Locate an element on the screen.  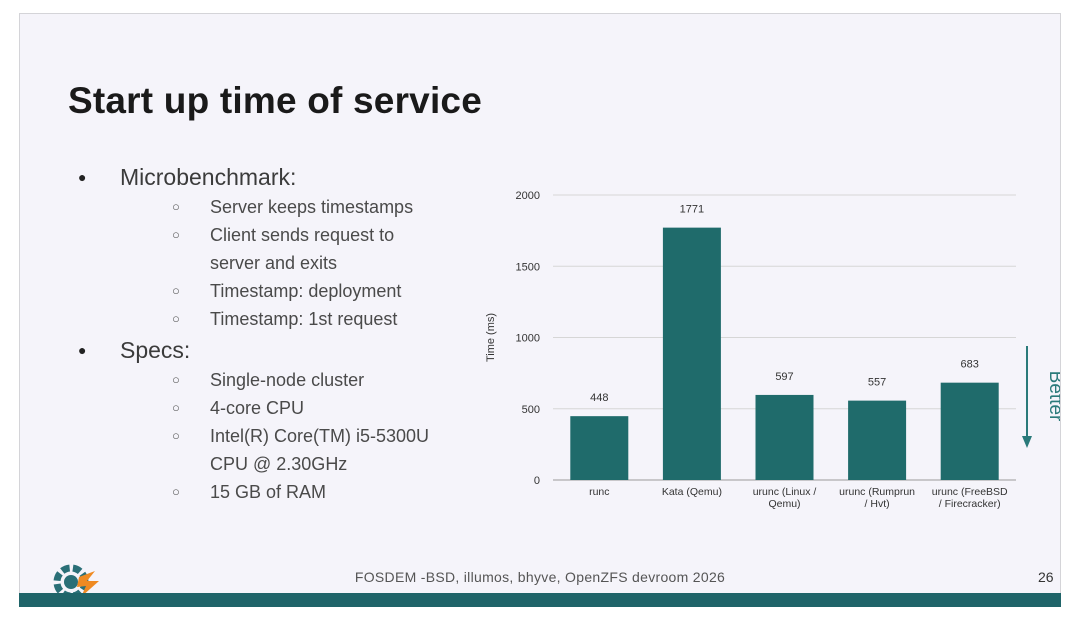
footer-bar is located at coordinates (540, 600).